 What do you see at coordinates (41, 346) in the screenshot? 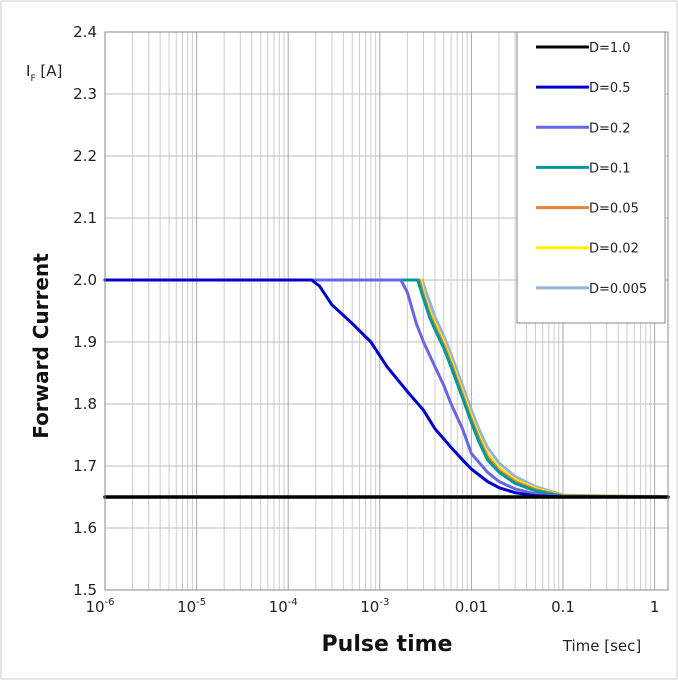
I see `y-axis-title: Forward Current` at bounding box center [41, 346].